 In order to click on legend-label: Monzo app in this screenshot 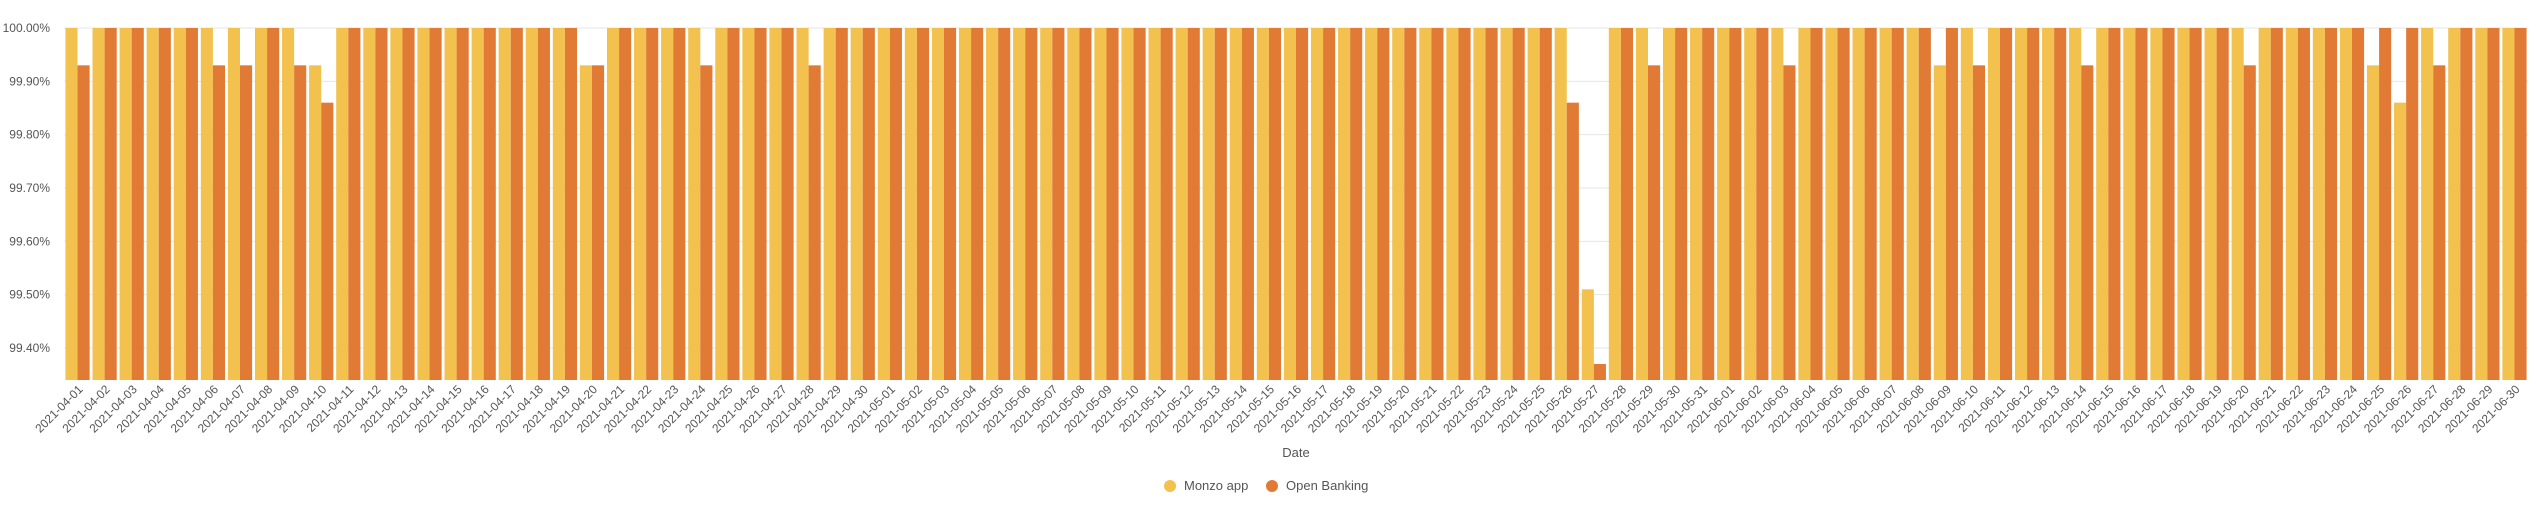, I will do `click(1216, 485)`.